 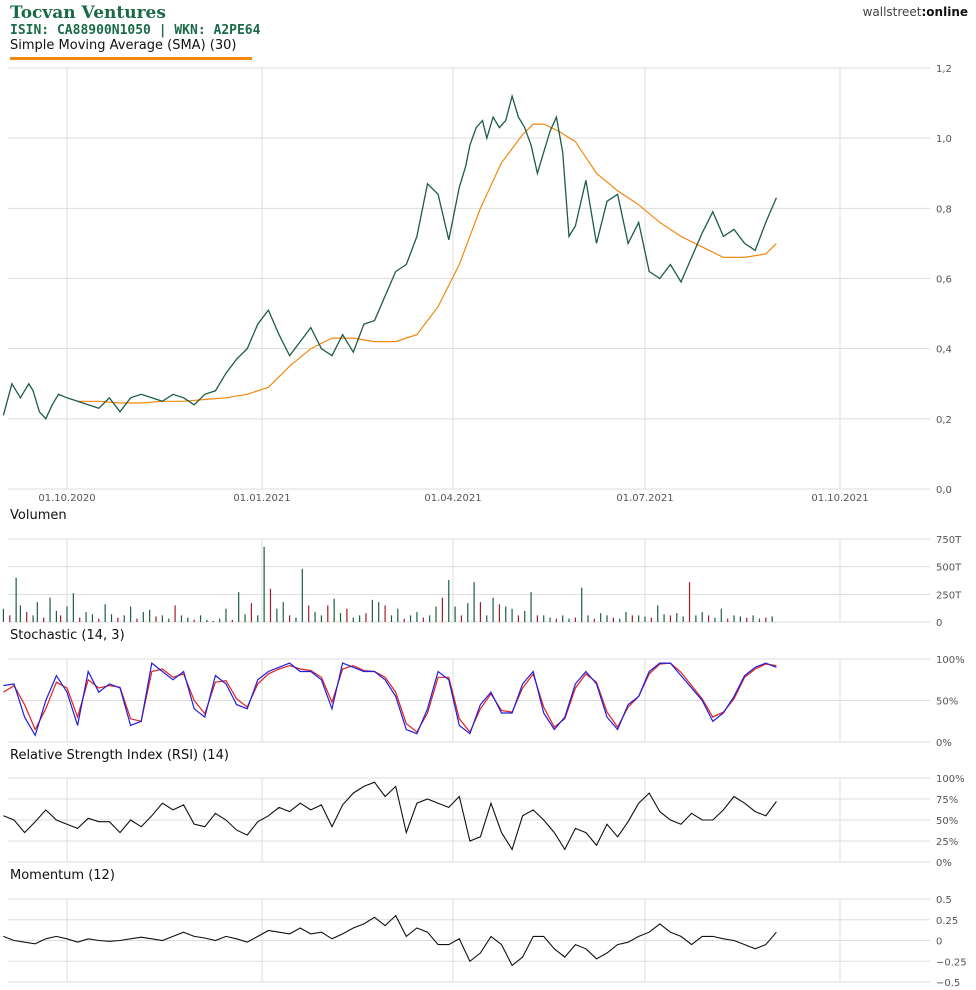 What do you see at coordinates (452, 498) in the screenshot?
I see `x-tick-label: 01.04.2021` at bounding box center [452, 498].